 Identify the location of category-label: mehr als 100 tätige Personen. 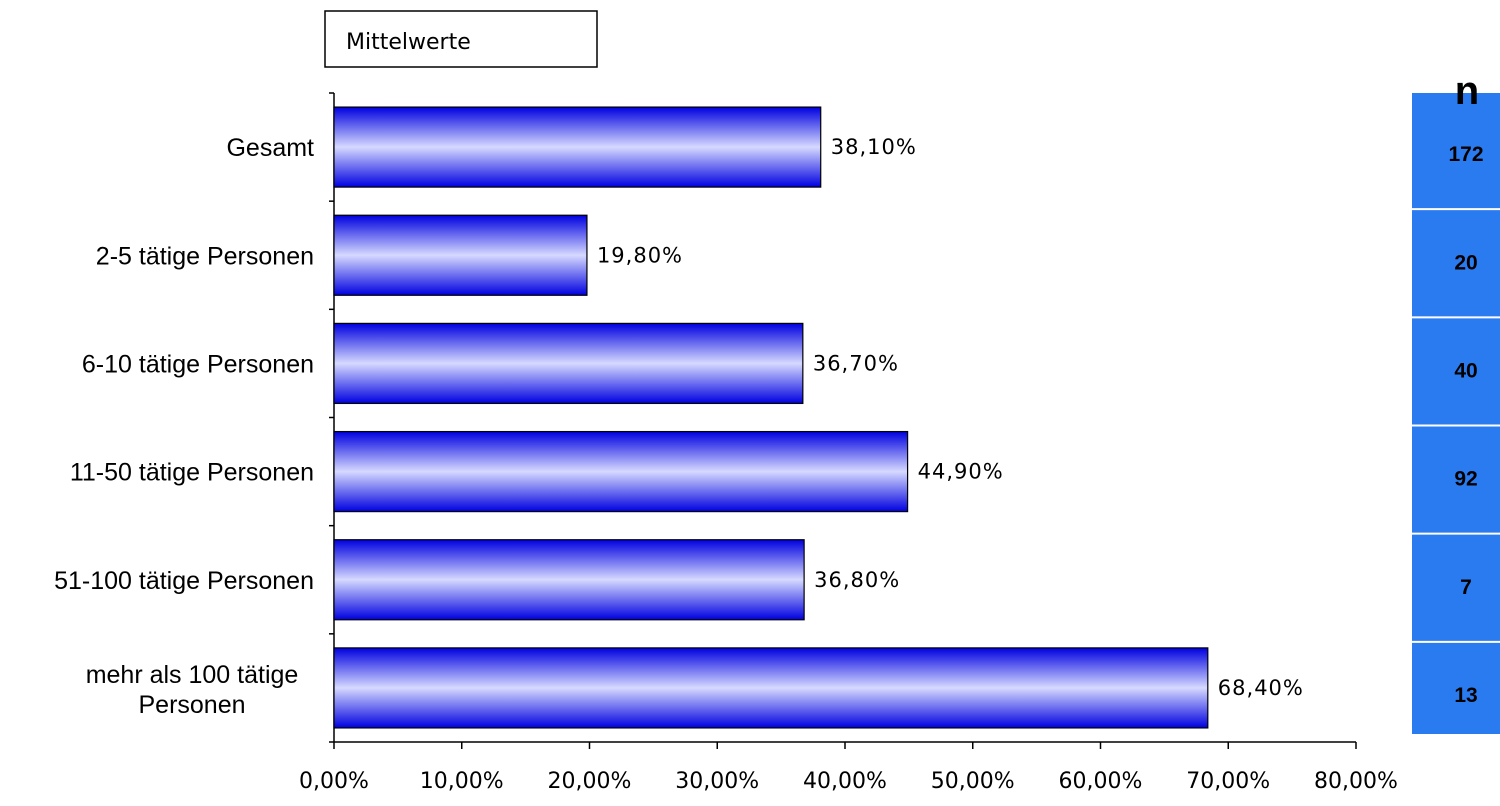
(192, 690).